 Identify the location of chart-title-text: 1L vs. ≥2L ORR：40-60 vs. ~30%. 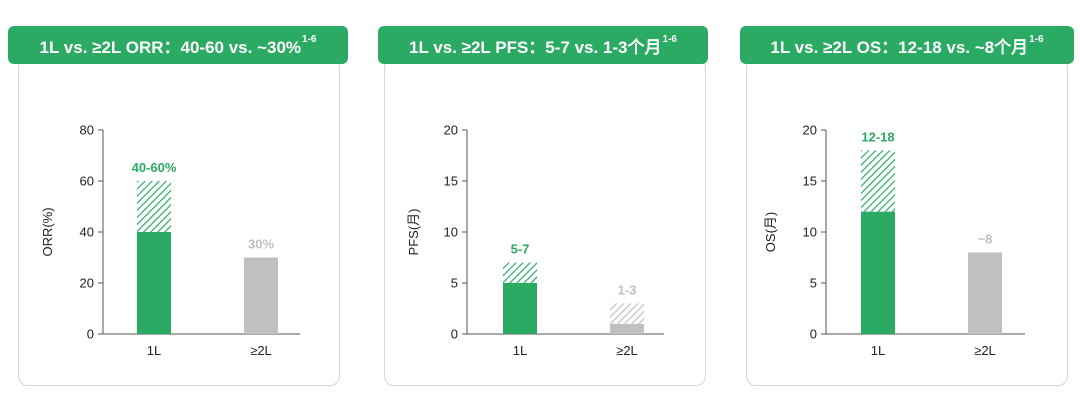
(170, 47).